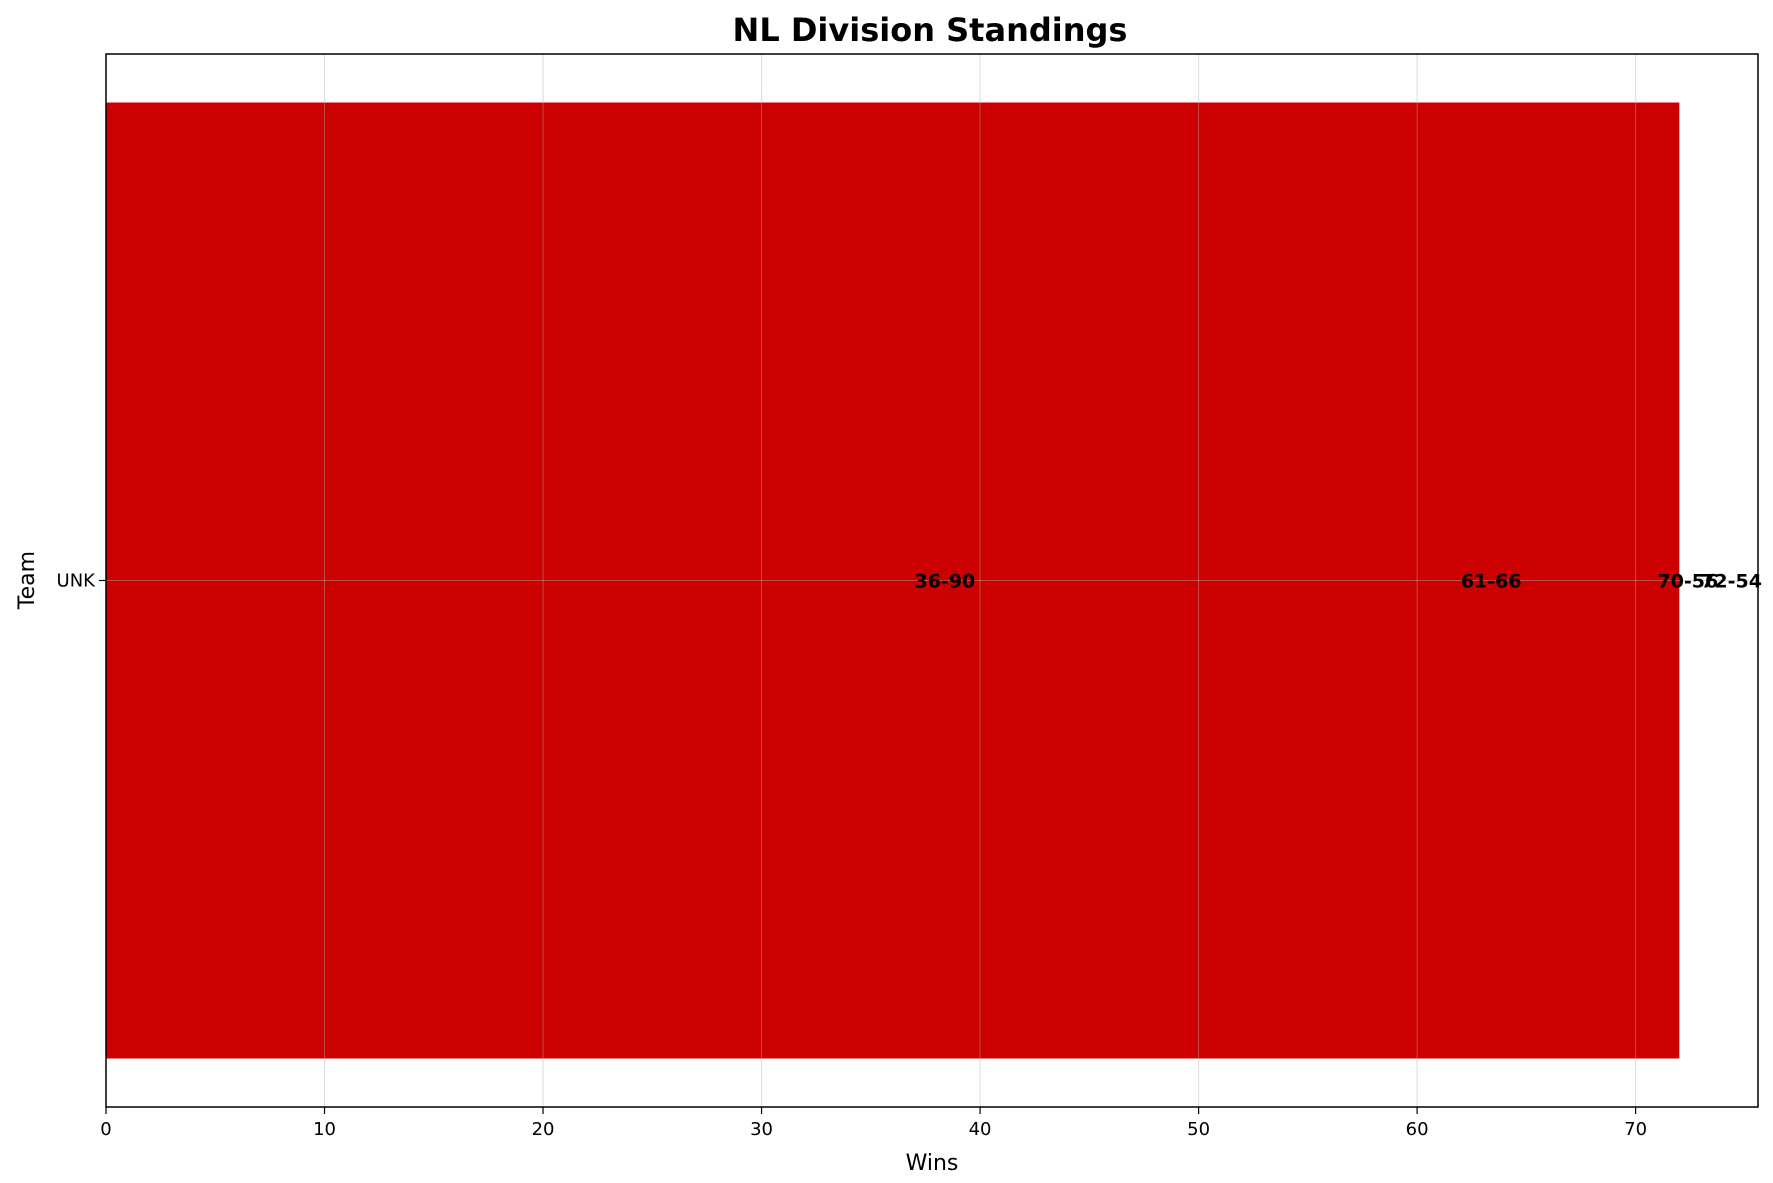  What do you see at coordinates (1417, 1129) in the screenshot?
I see `x-tick-label: 60` at bounding box center [1417, 1129].